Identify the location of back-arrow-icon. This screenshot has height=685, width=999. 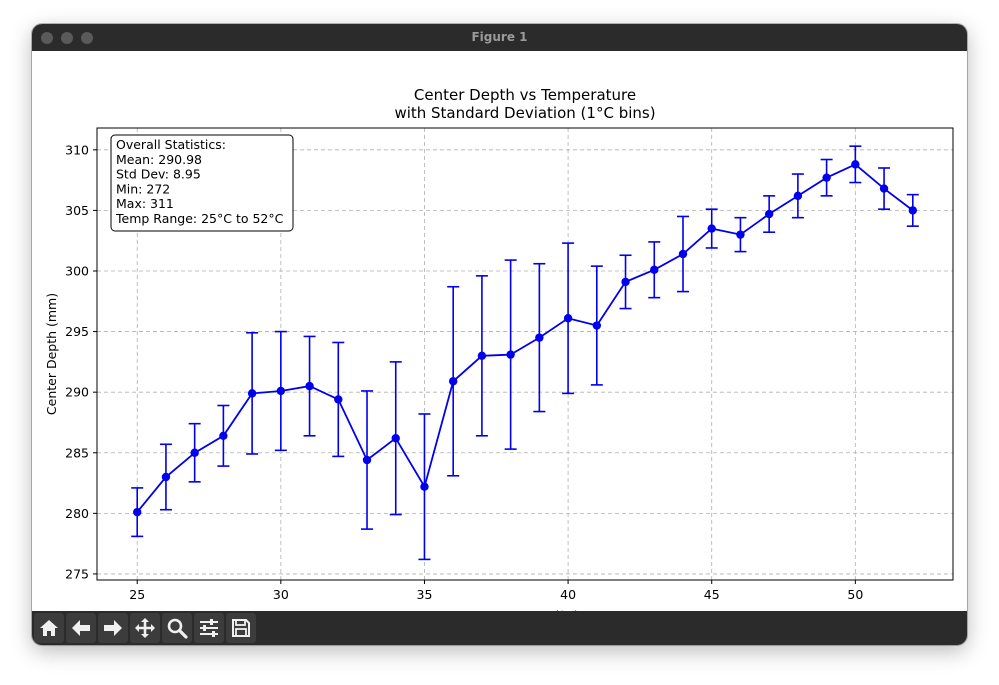
(81, 628).